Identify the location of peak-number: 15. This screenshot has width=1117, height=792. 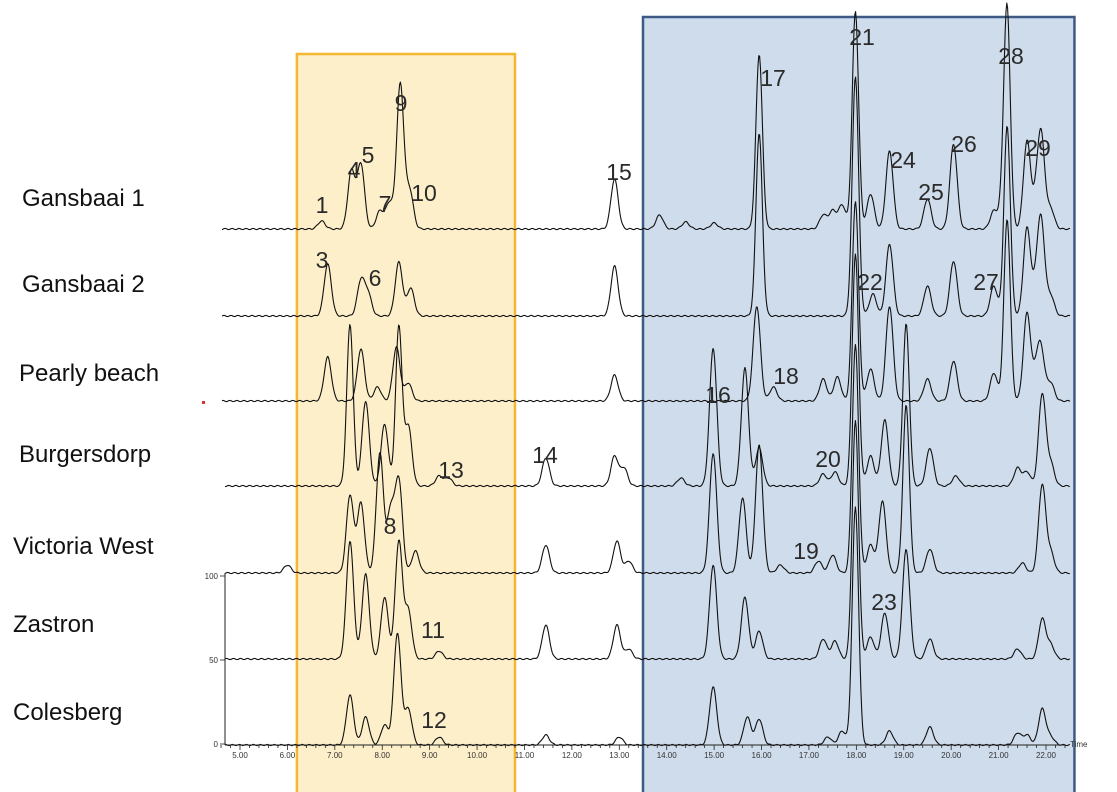
(619, 172).